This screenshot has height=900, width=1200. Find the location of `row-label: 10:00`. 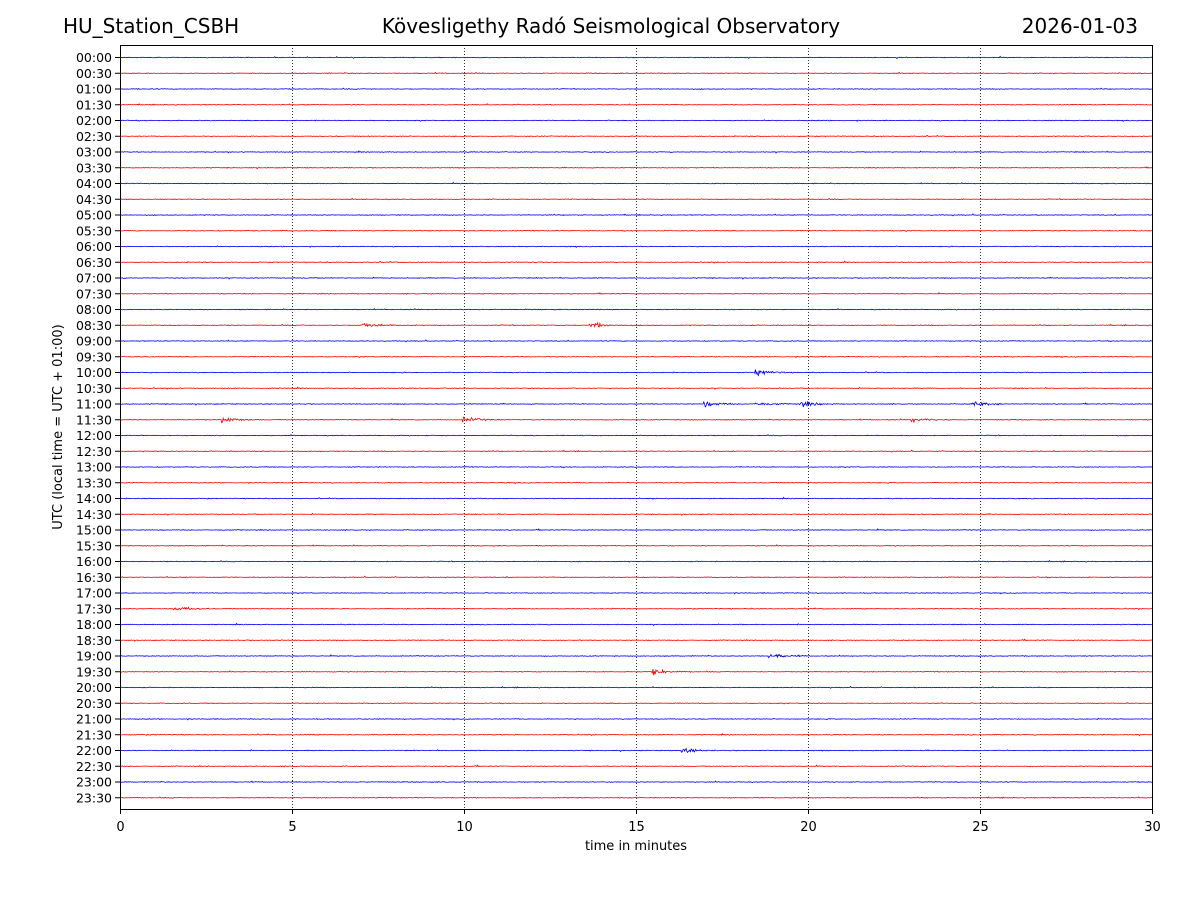

row-label: 10:00 is located at coordinates (94, 372).